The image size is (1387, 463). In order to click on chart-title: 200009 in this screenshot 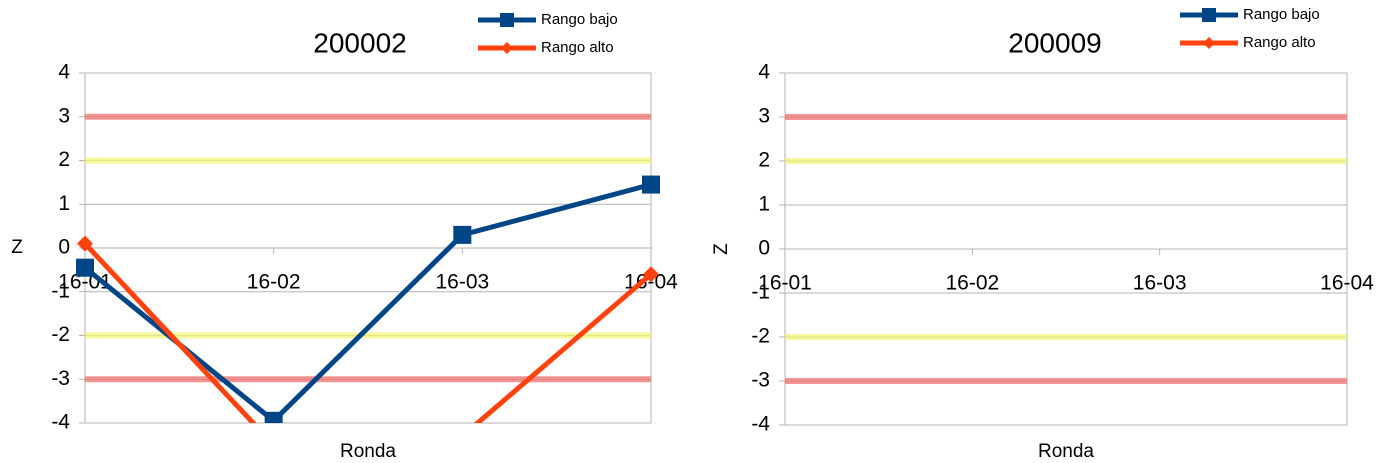, I will do `click(1054, 42)`.